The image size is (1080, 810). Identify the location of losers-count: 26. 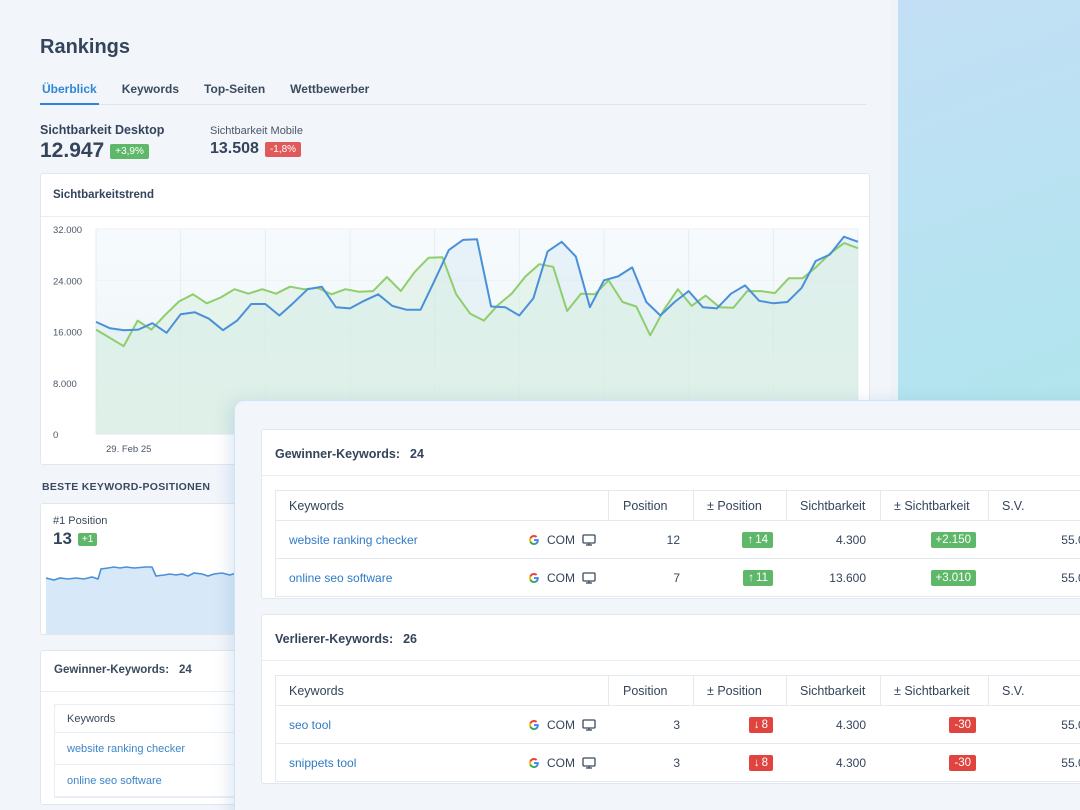
(410, 639).